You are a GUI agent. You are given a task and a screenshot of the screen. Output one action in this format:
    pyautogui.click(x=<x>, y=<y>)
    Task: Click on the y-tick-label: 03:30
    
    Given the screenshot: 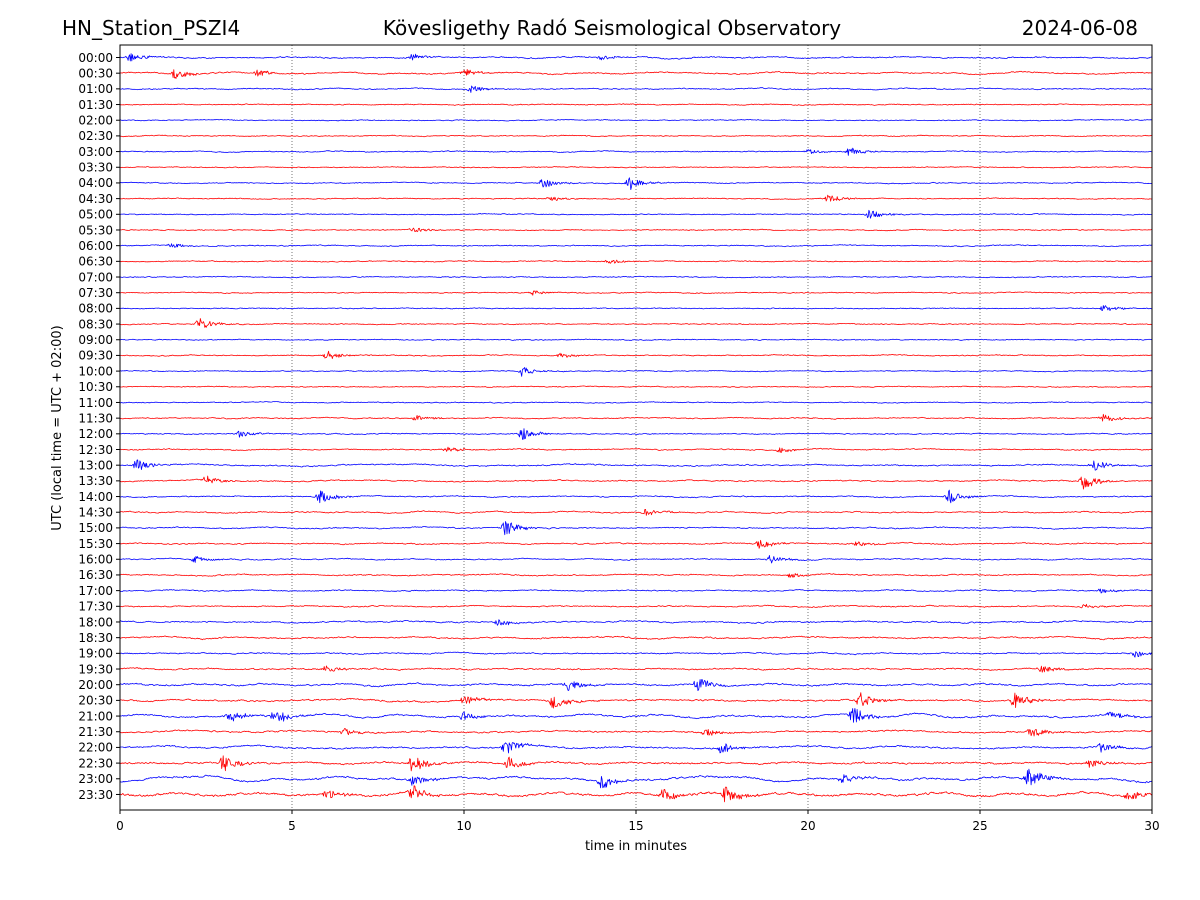 What is the action you would take?
    pyautogui.click(x=95, y=168)
    